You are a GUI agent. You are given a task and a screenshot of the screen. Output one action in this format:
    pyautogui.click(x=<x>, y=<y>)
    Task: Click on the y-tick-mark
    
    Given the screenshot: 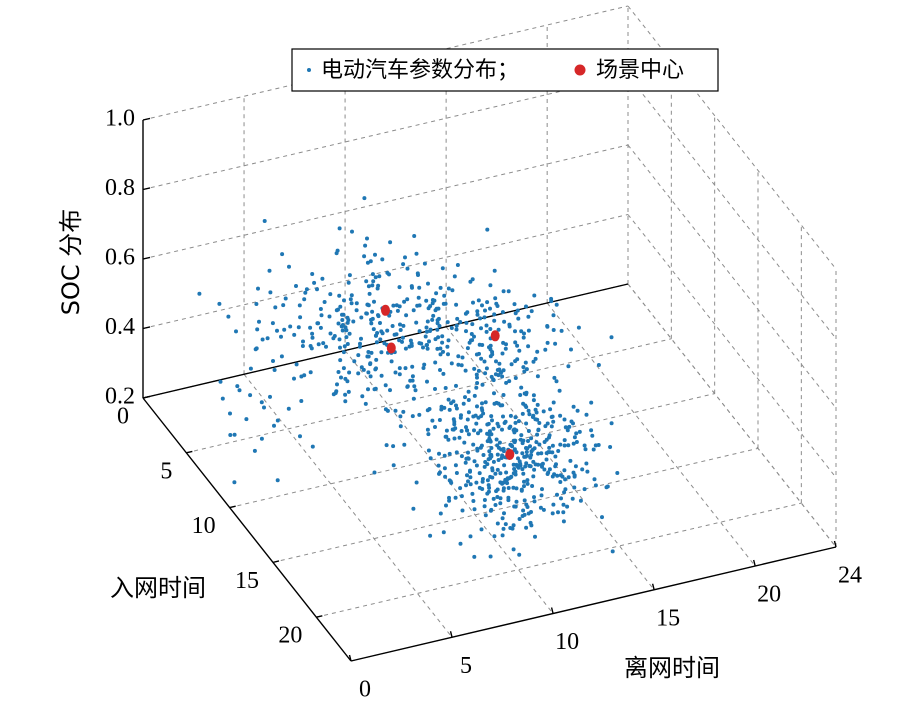 What is the action you would take?
    pyautogui.click(x=146, y=397)
    